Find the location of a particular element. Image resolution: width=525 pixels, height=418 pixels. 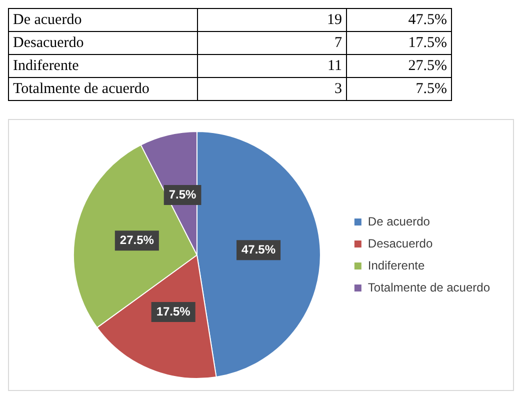

legend-label: Desacuerdo is located at coordinates (400, 243).